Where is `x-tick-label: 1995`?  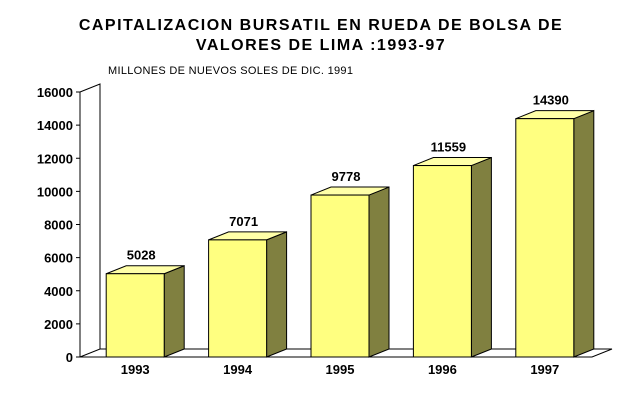 x-tick-label: 1995 is located at coordinates (340, 369).